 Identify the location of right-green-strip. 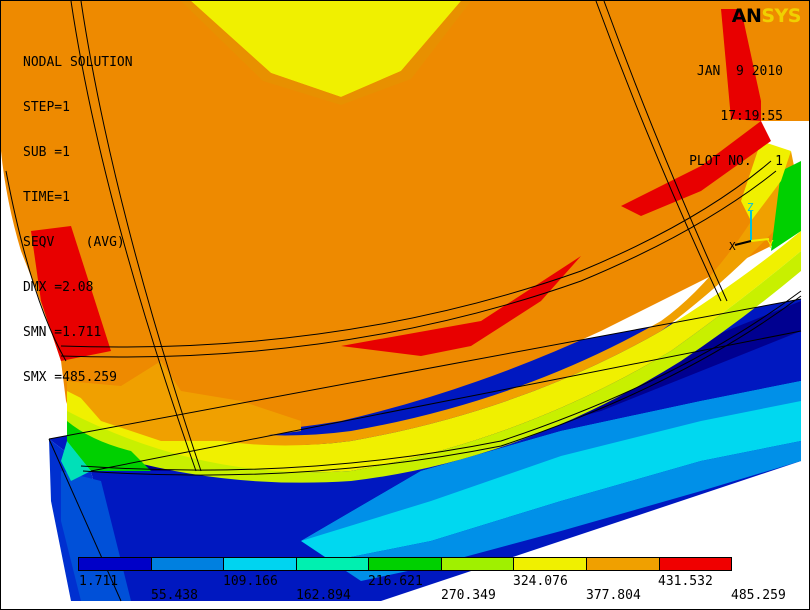
(786, 206).